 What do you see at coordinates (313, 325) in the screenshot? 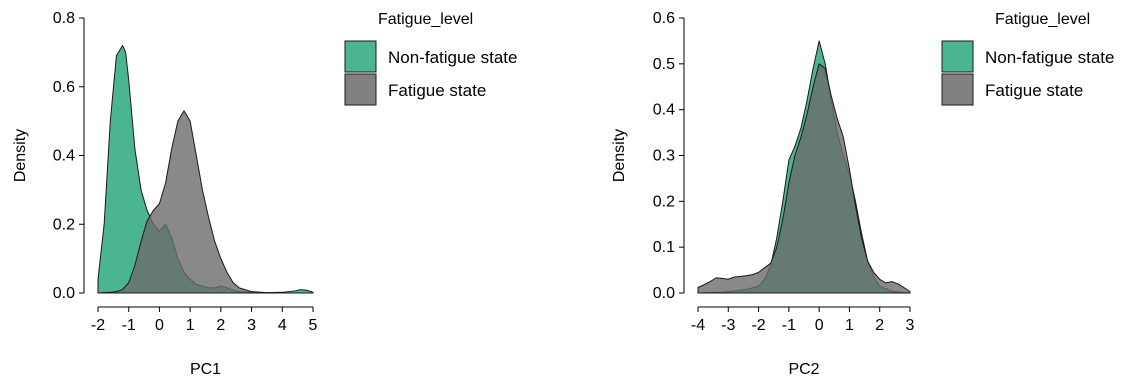
I see `x-tick-label: 5` at bounding box center [313, 325].